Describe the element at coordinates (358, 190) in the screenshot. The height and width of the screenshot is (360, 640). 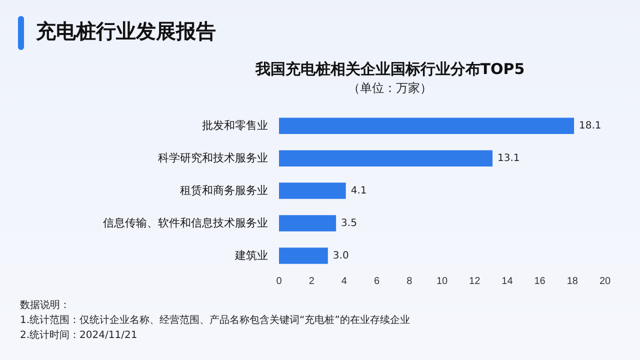
I see `data-label: 4.1` at that location.